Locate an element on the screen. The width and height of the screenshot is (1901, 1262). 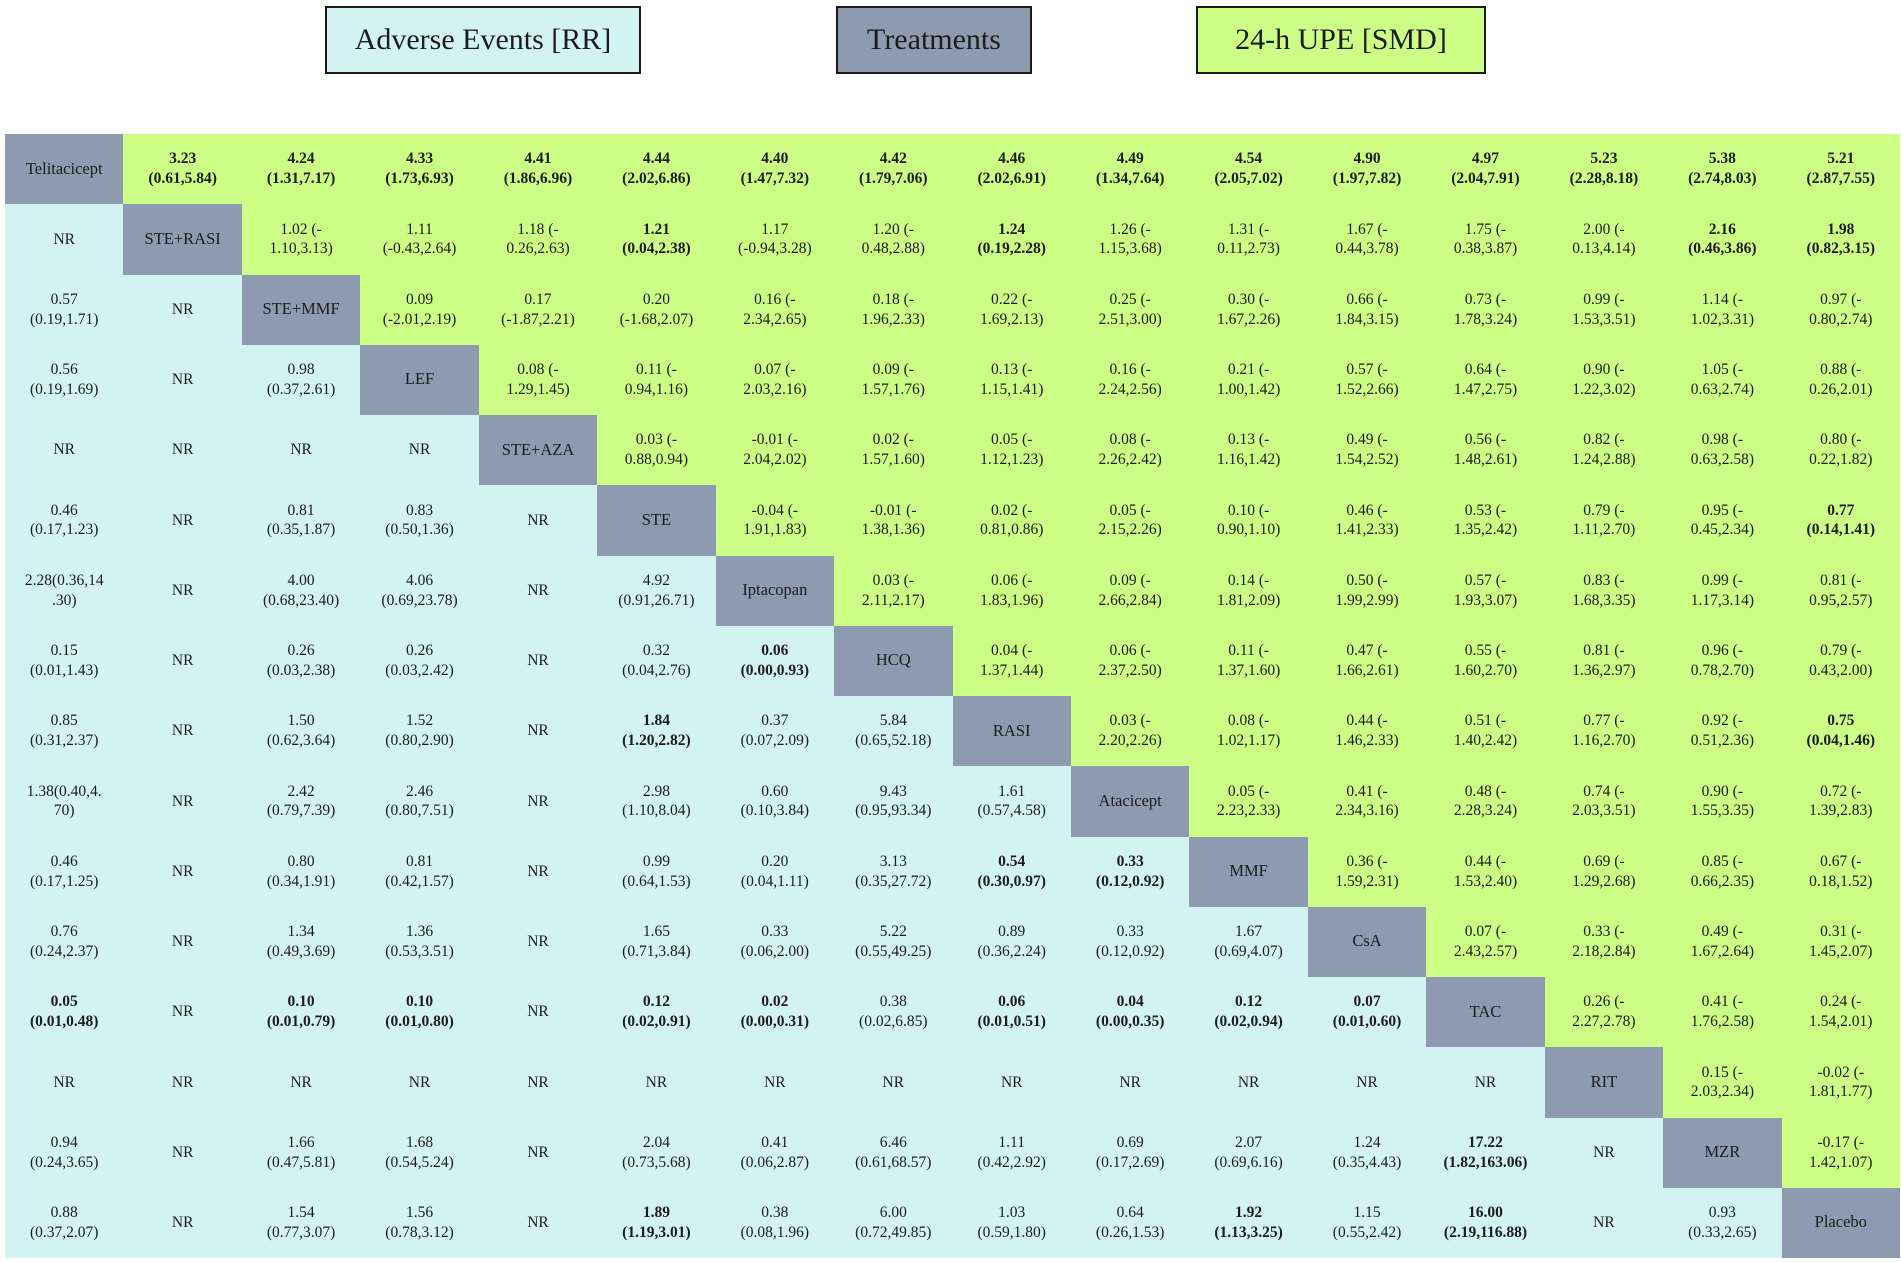
treatment-label: RIT is located at coordinates (1604, 1082).